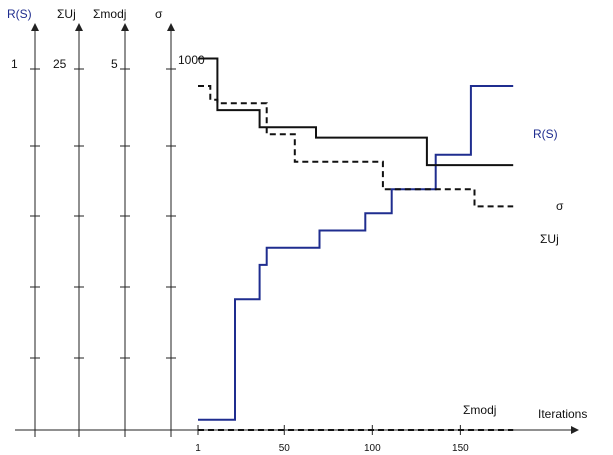 The width and height of the screenshot is (613, 455). I want to click on series-label-smodj: Σmodj, so click(479, 410).